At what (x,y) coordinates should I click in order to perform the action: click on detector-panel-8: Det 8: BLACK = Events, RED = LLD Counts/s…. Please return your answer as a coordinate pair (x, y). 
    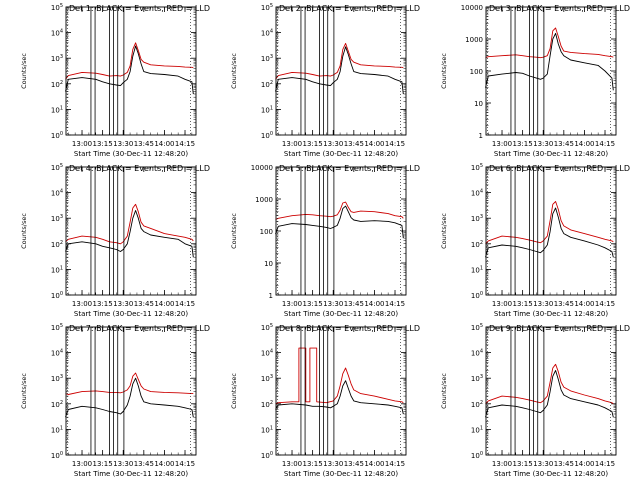
    Looking at the image, I should click on (325, 400).